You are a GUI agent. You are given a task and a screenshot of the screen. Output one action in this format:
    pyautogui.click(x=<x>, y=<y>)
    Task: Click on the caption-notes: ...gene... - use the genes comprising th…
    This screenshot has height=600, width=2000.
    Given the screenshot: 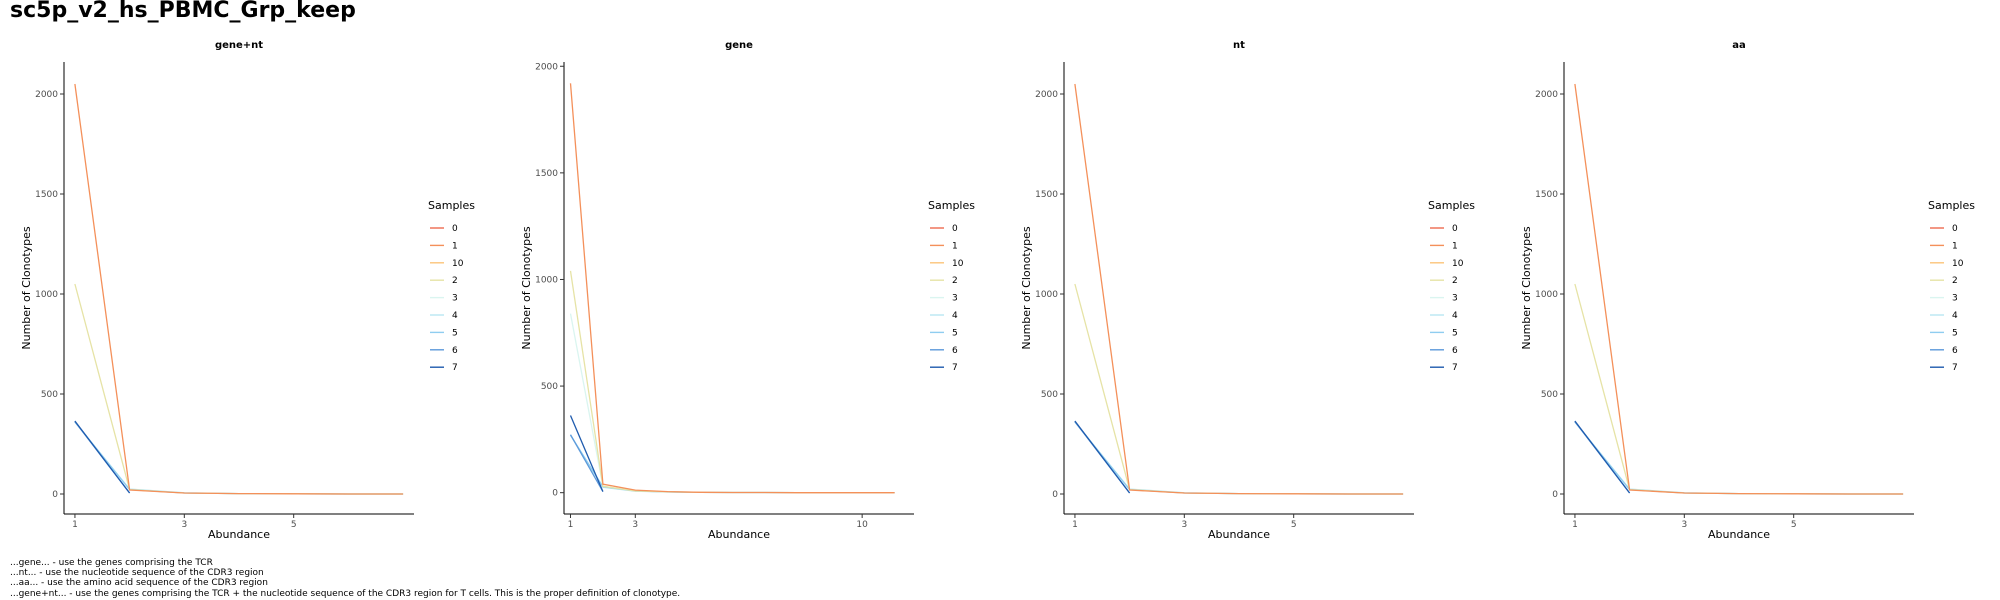 What is the action you would take?
    pyautogui.click(x=345, y=578)
    